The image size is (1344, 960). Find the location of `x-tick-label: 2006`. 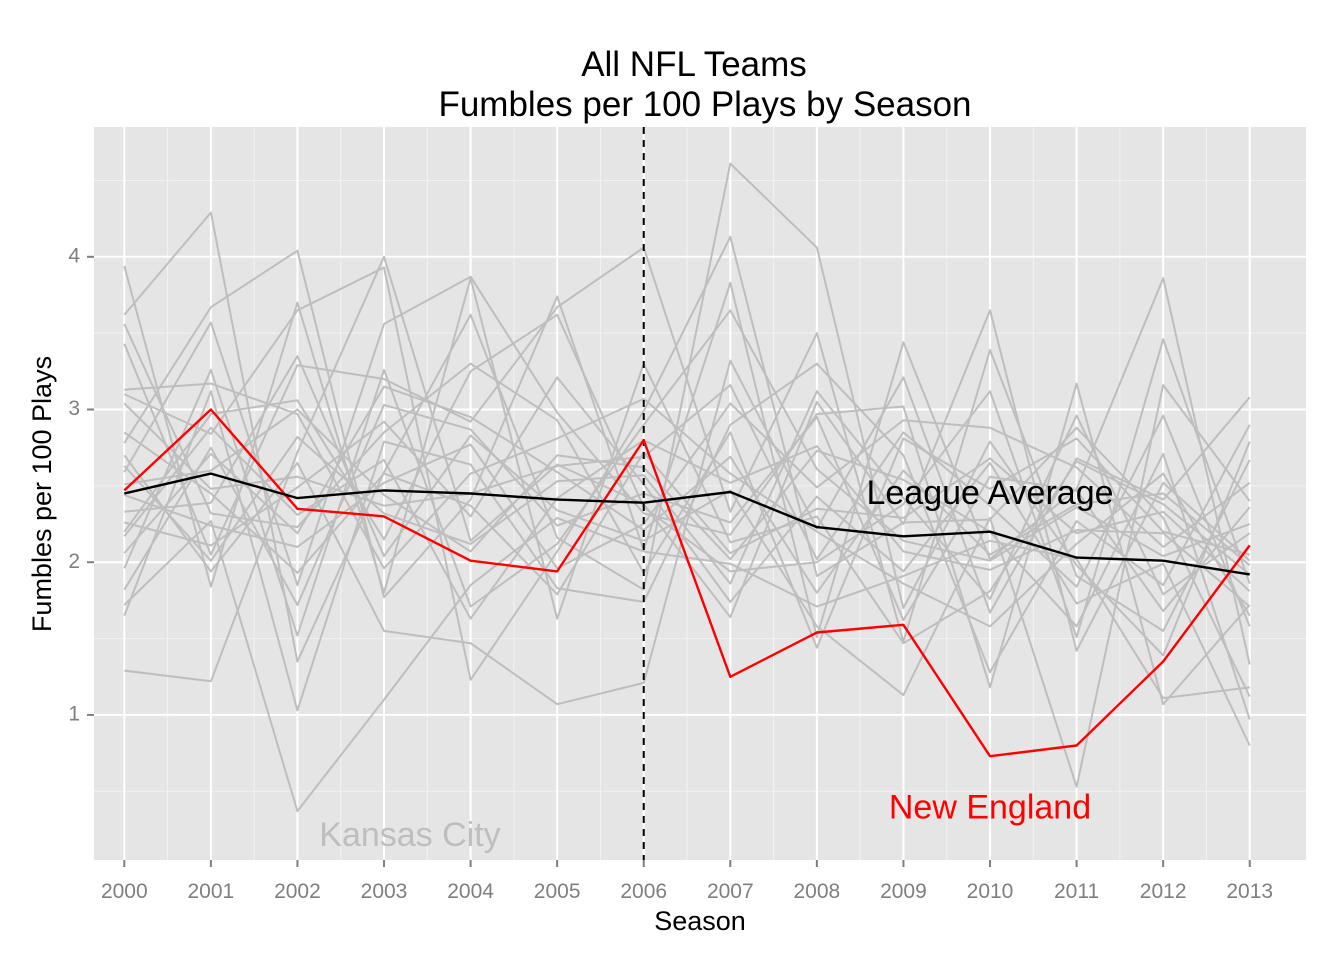

x-tick-label: 2006 is located at coordinates (643, 891).